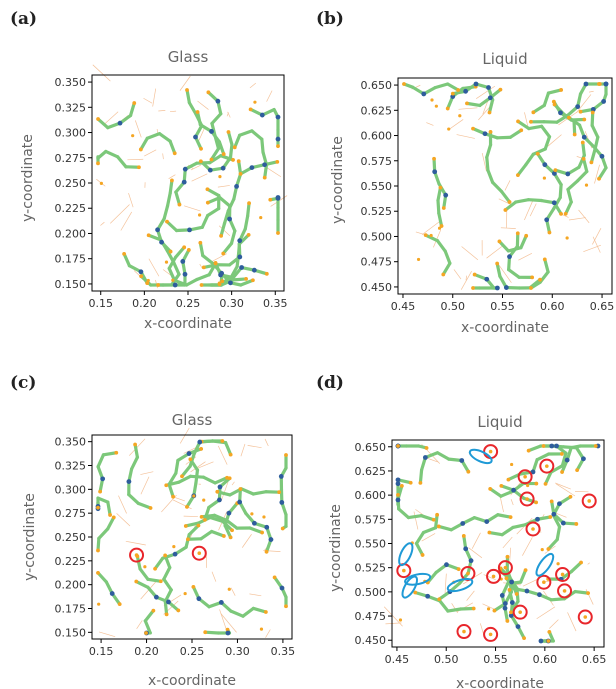 Image resolution: width=616 pixels, height=689 pixels. What do you see at coordinates (504, 59) in the screenshot?
I see `chart-title: Liquid` at bounding box center [504, 59].